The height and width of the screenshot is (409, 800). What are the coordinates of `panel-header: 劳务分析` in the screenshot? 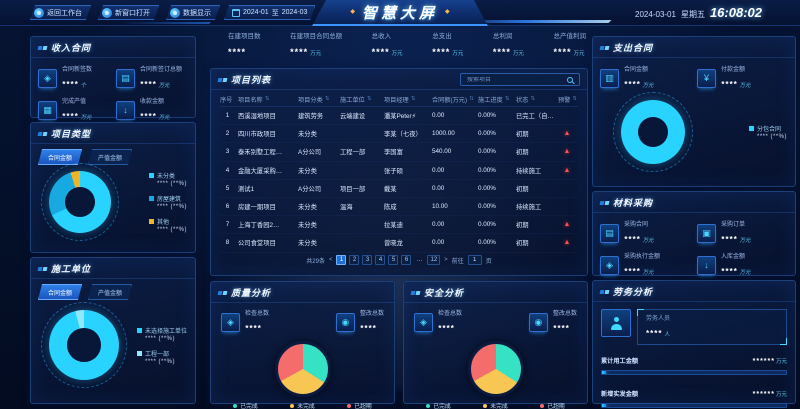 It's located at (694, 291).